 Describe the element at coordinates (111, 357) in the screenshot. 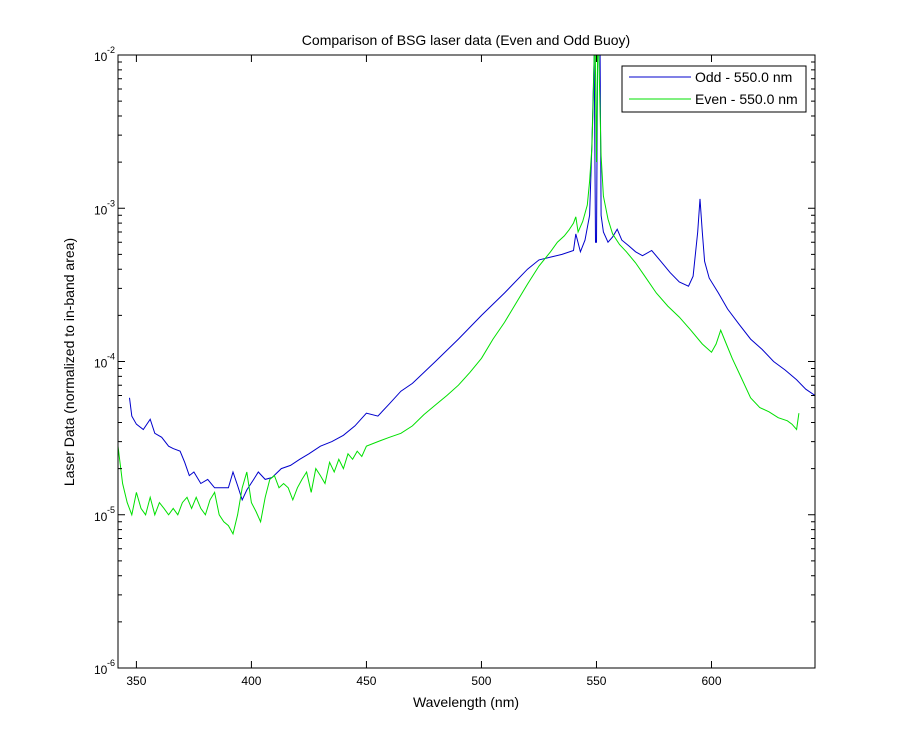

I see `y-tick-exponent: -4` at that location.